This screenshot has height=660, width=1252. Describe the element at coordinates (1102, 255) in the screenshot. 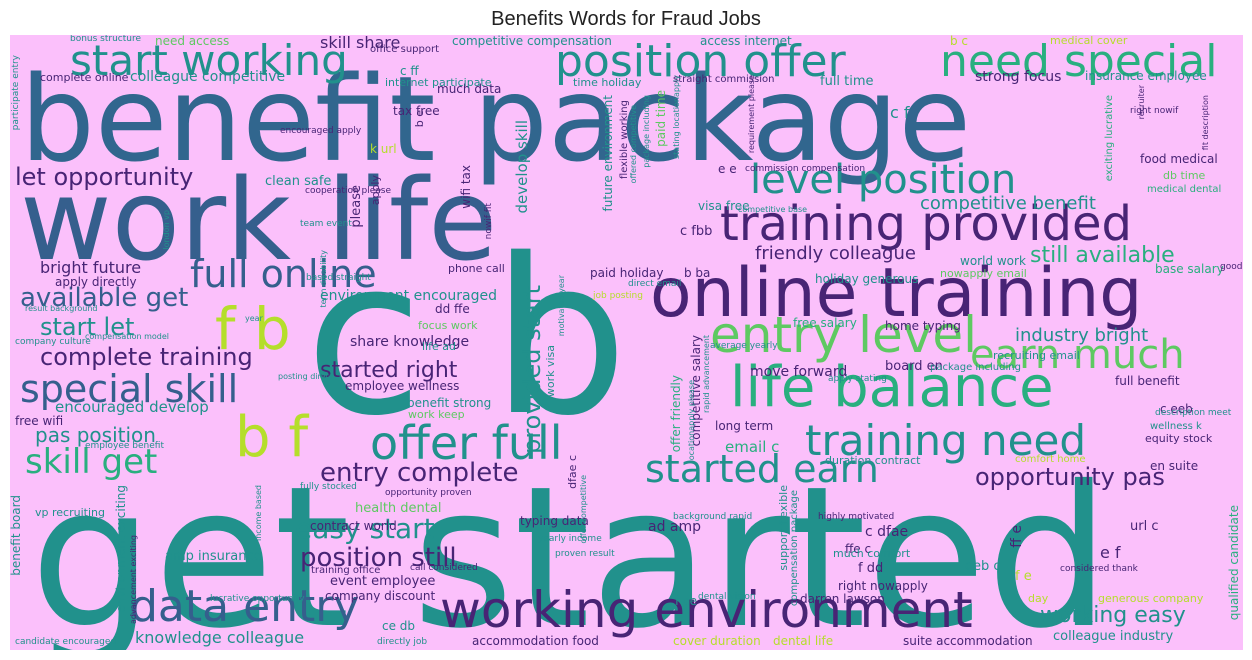

I see `cloud-word: still available` at that location.